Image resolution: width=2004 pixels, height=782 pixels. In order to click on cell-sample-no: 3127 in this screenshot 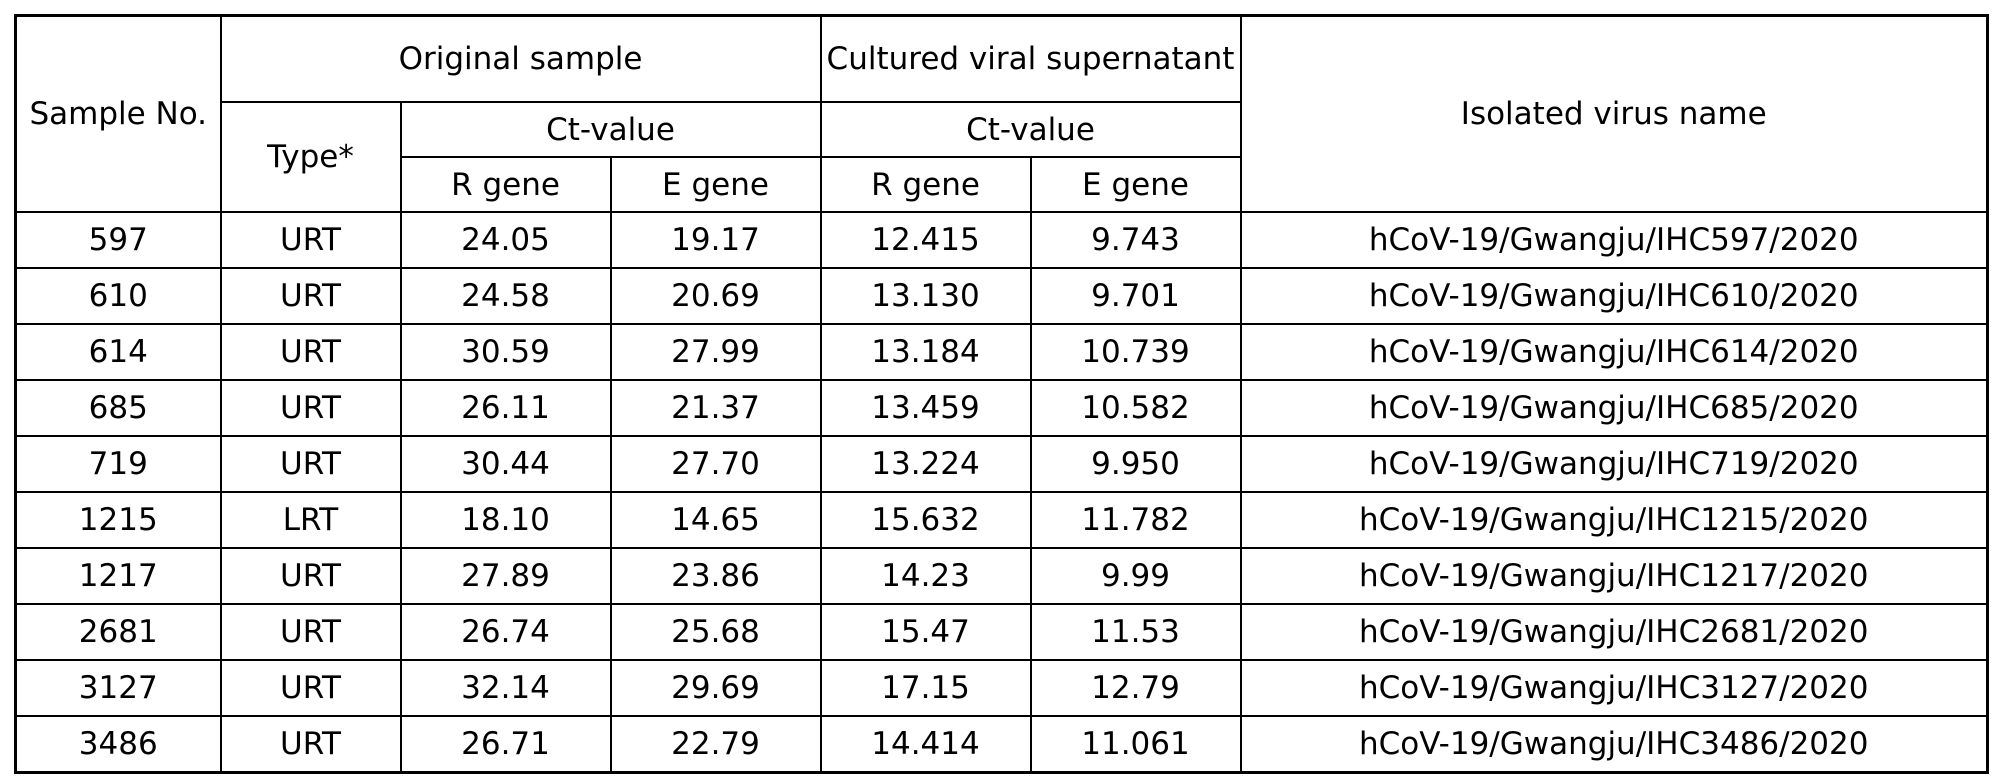, I will do `click(118, 688)`.